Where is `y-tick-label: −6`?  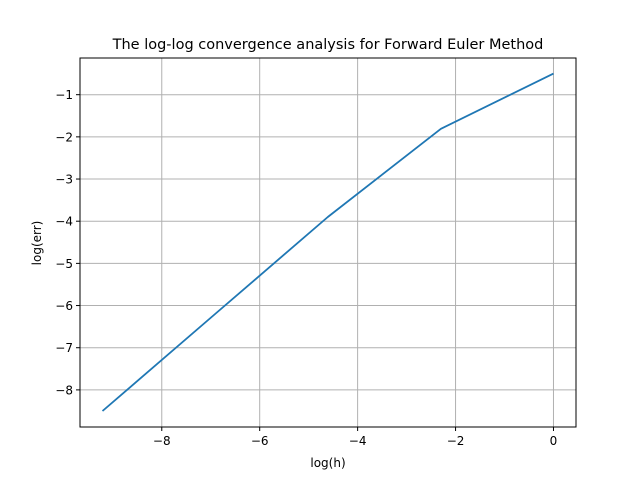
y-tick-label: −6 is located at coordinates (64, 306).